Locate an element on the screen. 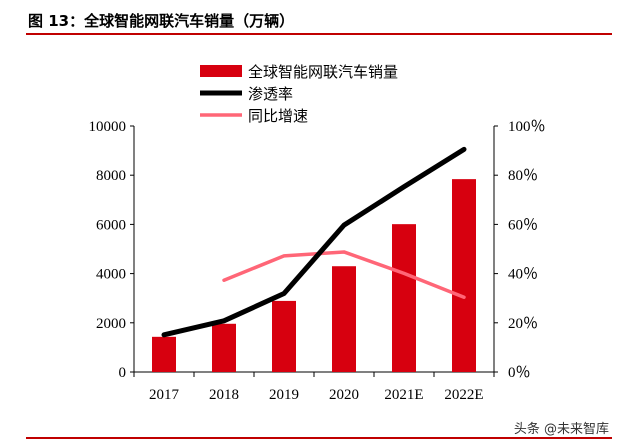 The image size is (623, 446). left-tick-label: 6000 is located at coordinates (111, 225).